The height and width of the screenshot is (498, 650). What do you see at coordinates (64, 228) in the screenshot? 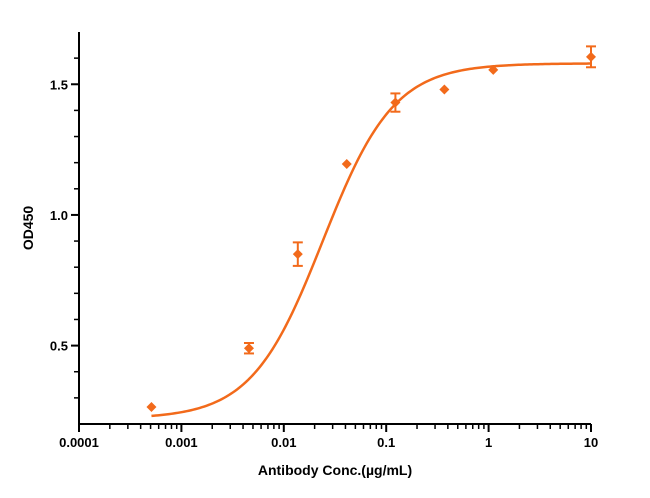
I see `y-ticks: 0.5 1.0 1.5` at bounding box center [64, 228].